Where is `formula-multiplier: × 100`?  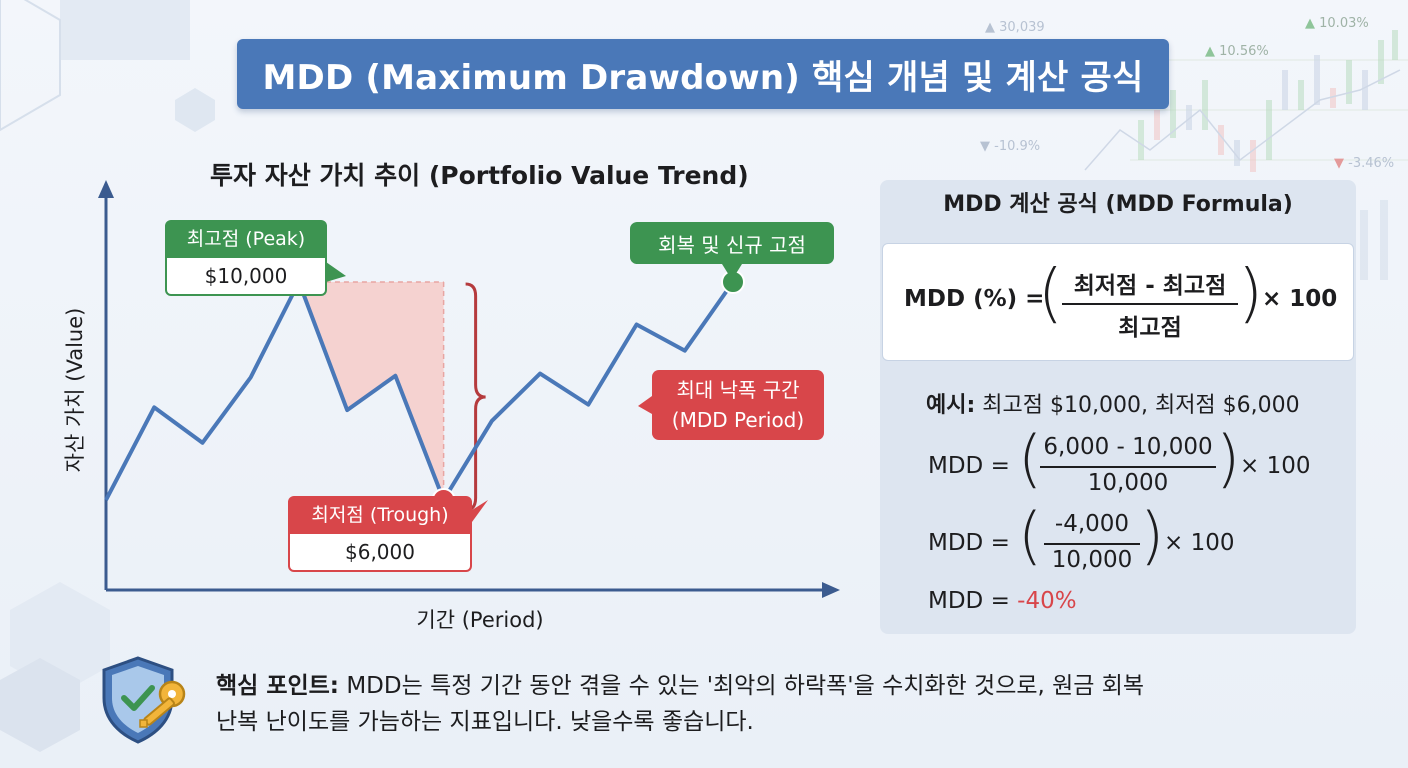
formula-multiplier: × 100 is located at coordinates (1300, 299).